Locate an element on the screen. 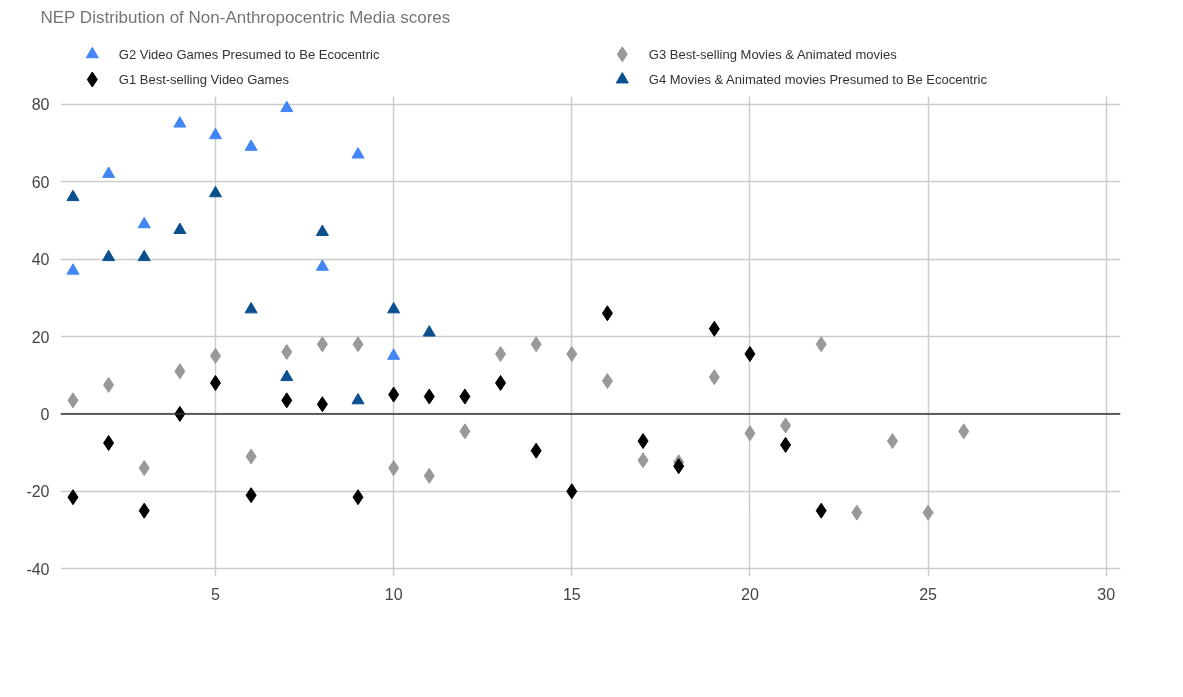  x-tick-label: 20 is located at coordinates (750, 594).